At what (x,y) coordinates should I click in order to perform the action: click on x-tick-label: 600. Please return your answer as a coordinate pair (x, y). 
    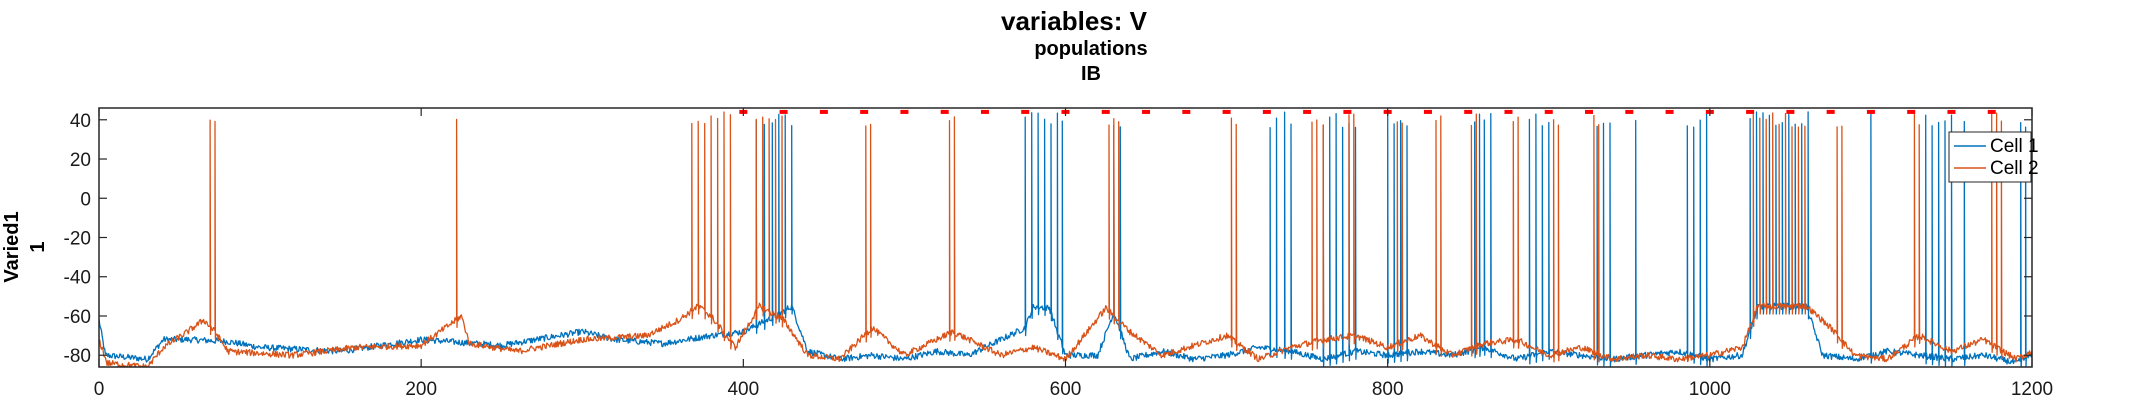
    Looking at the image, I should click on (1066, 389).